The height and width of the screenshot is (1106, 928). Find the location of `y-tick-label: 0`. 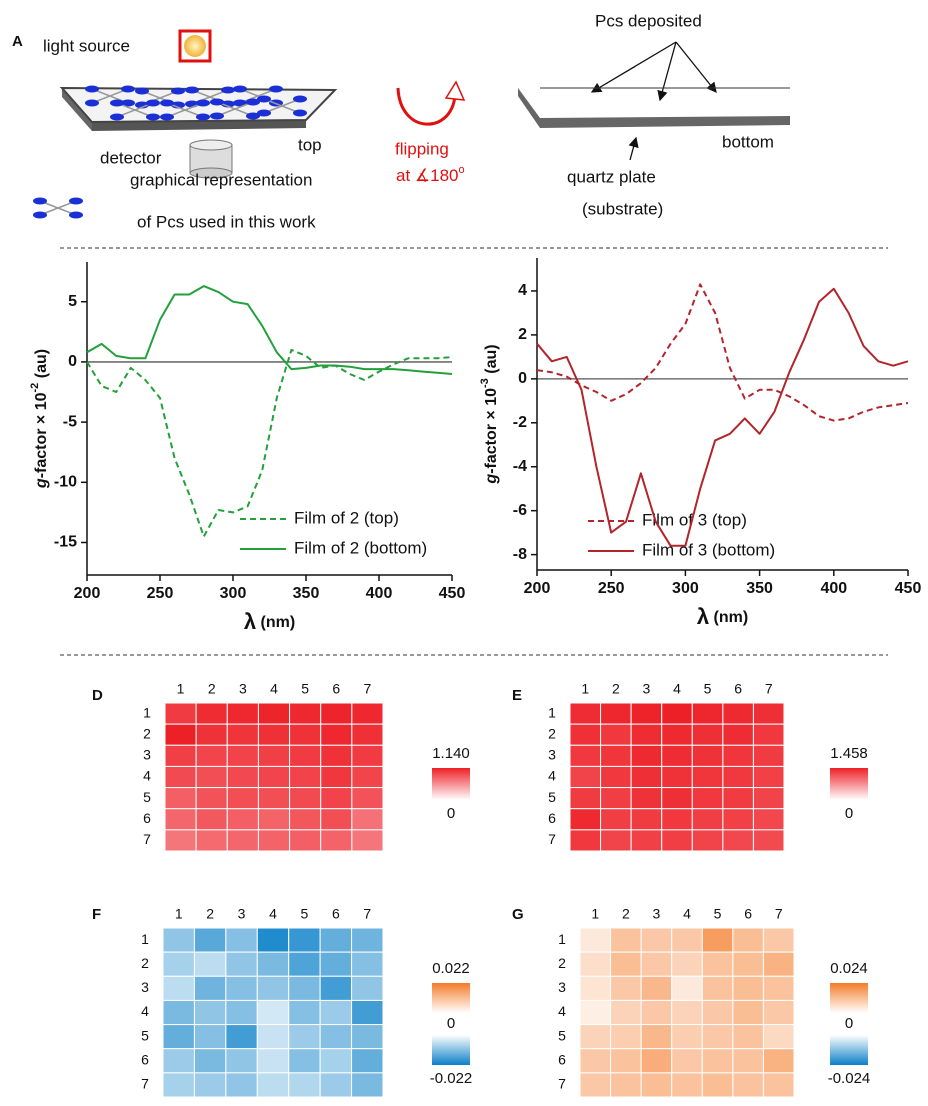

y-tick-label: 0 is located at coordinates (72, 361).